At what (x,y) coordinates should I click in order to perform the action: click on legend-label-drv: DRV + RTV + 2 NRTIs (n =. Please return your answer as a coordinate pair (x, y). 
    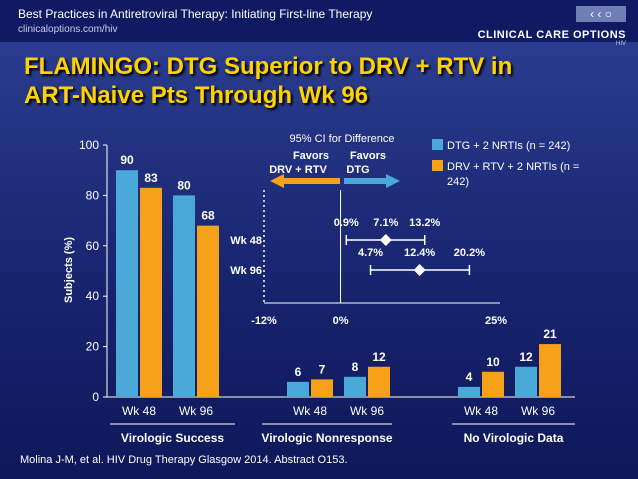
    Looking at the image, I should click on (513, 167).